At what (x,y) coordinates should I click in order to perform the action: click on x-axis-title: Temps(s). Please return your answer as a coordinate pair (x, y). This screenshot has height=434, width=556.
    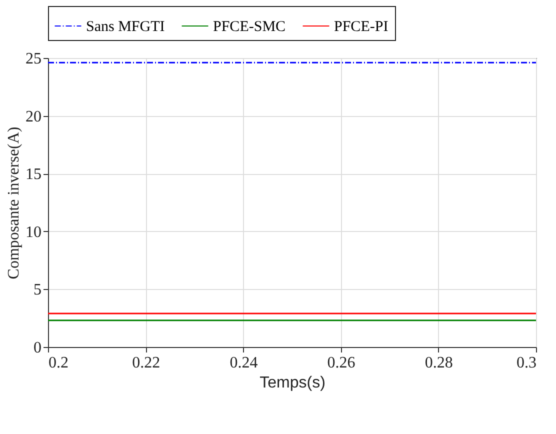
    Looking at the image, I should click on (293, 383).